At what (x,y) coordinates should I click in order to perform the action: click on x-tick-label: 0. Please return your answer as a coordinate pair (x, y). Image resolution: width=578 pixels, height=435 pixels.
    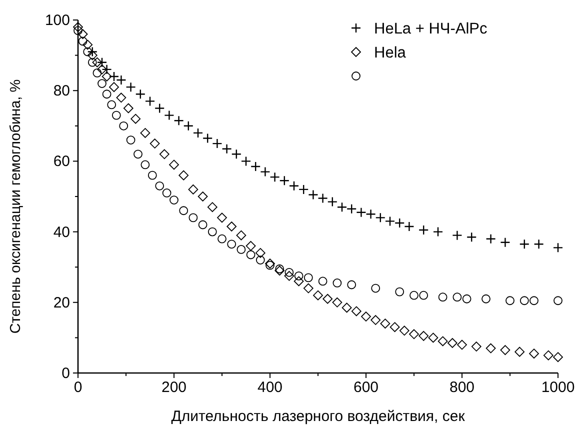
    Looking at the image, I should click on (78, 387).